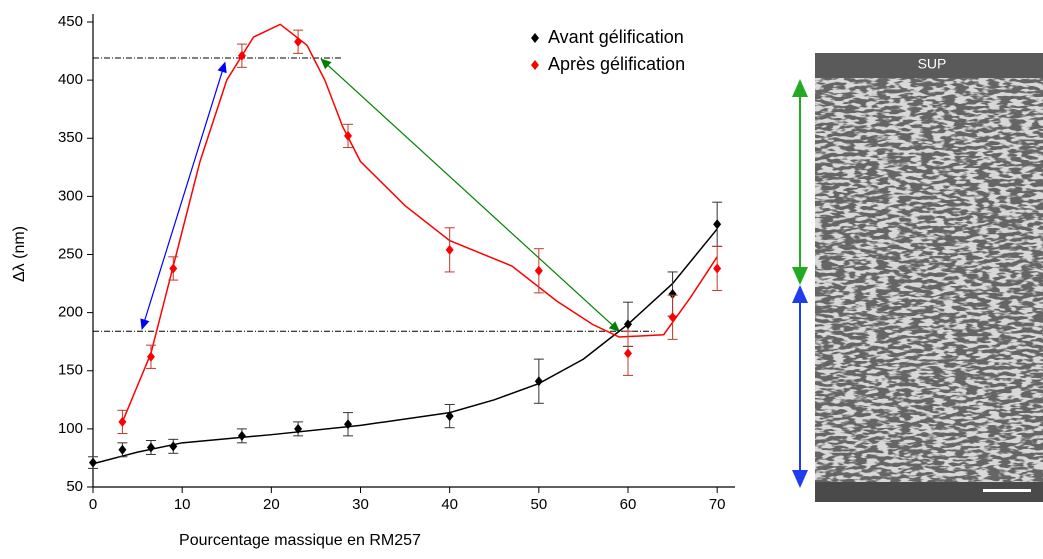 The image size is (1043, 559). I want to click on y-tick-label: 50, so click(74, 486).